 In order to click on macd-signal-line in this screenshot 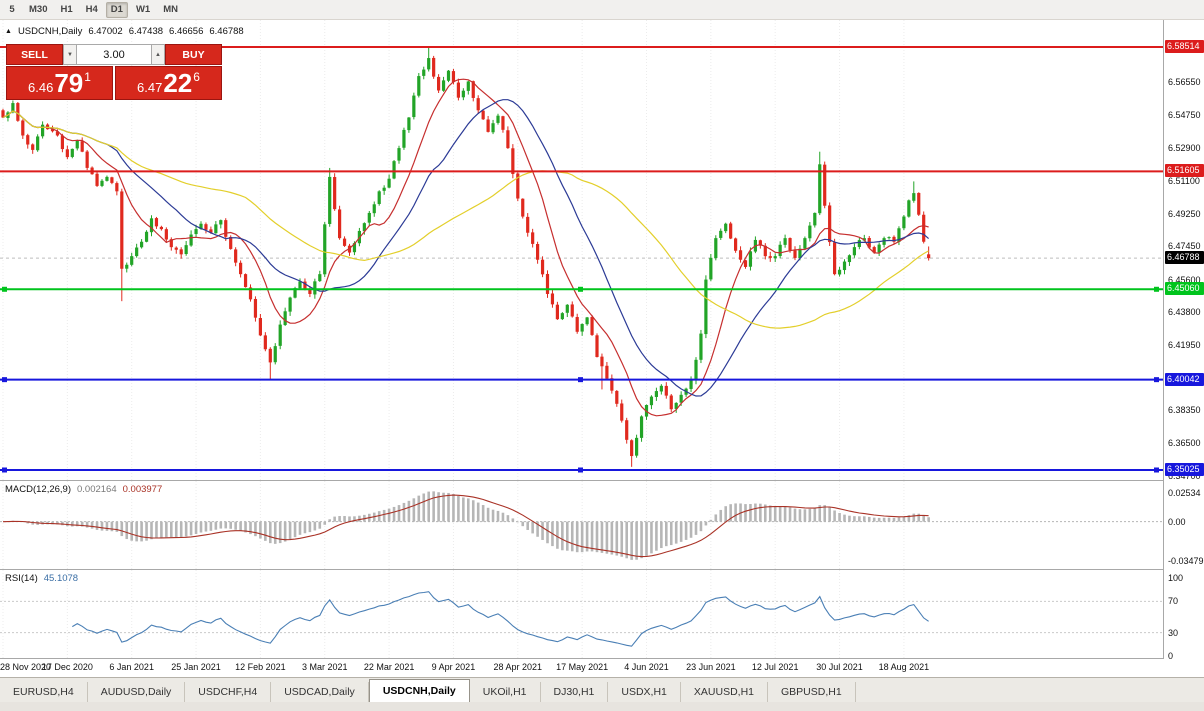, I will do `click(465, 526)`.